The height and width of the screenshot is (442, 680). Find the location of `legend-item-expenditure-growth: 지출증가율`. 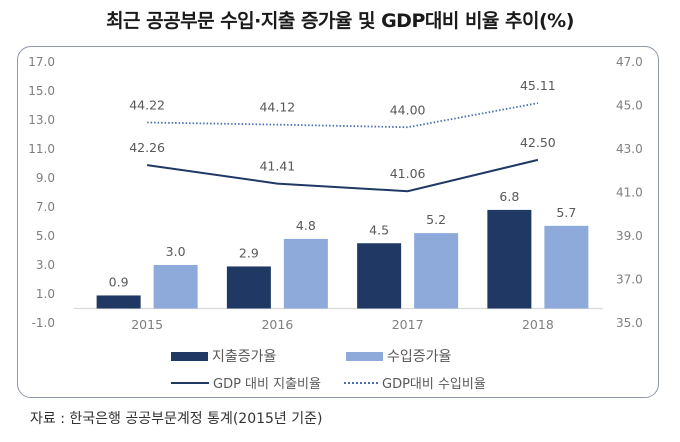

legend-item-expenditure-growth: 지출증가율 is located at coordinates (223, 356).